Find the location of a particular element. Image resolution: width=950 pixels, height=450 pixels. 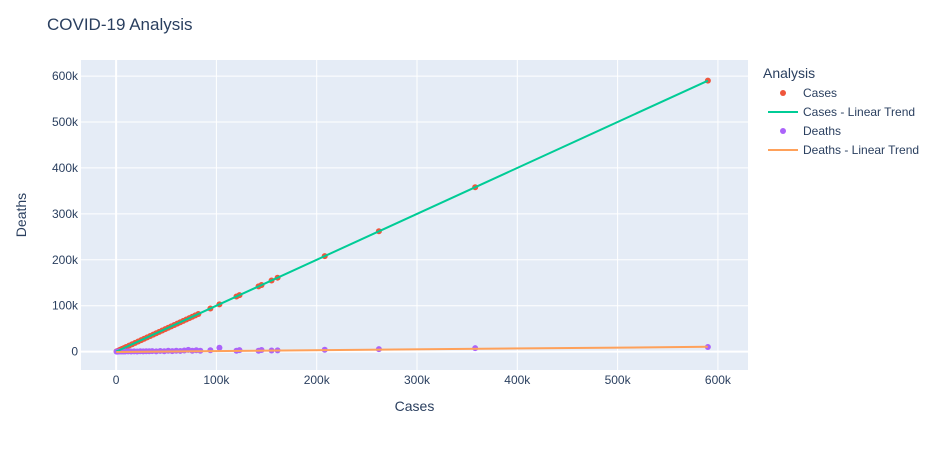

legend-title: Analysis is located at coordinates (789, 73).